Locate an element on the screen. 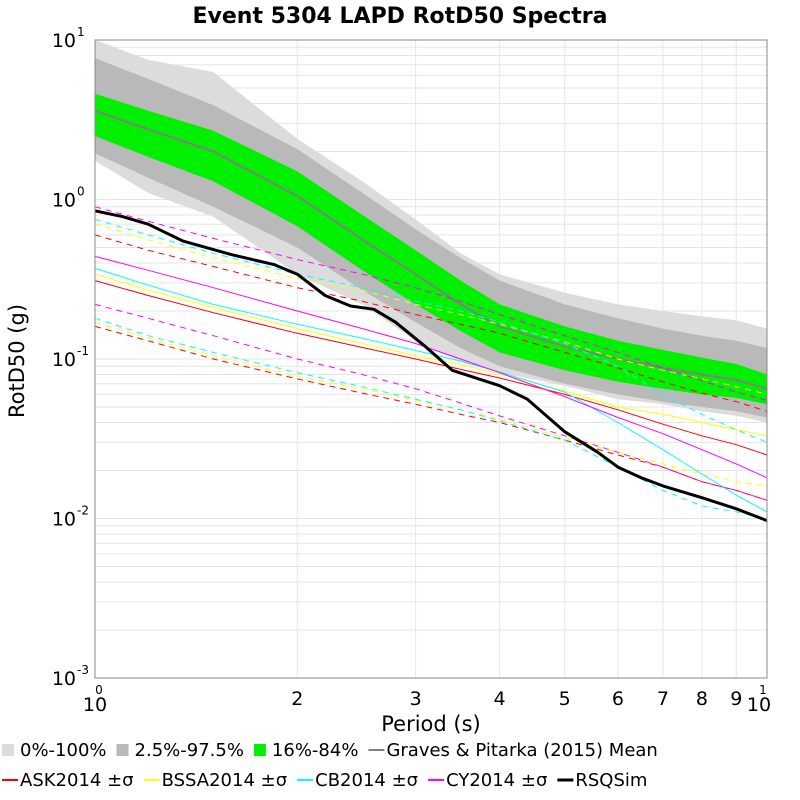 This screenshot has width=800, height=800. legend-item-ask2014: ASK2014 ±σ is located at coordinates (68, 780).